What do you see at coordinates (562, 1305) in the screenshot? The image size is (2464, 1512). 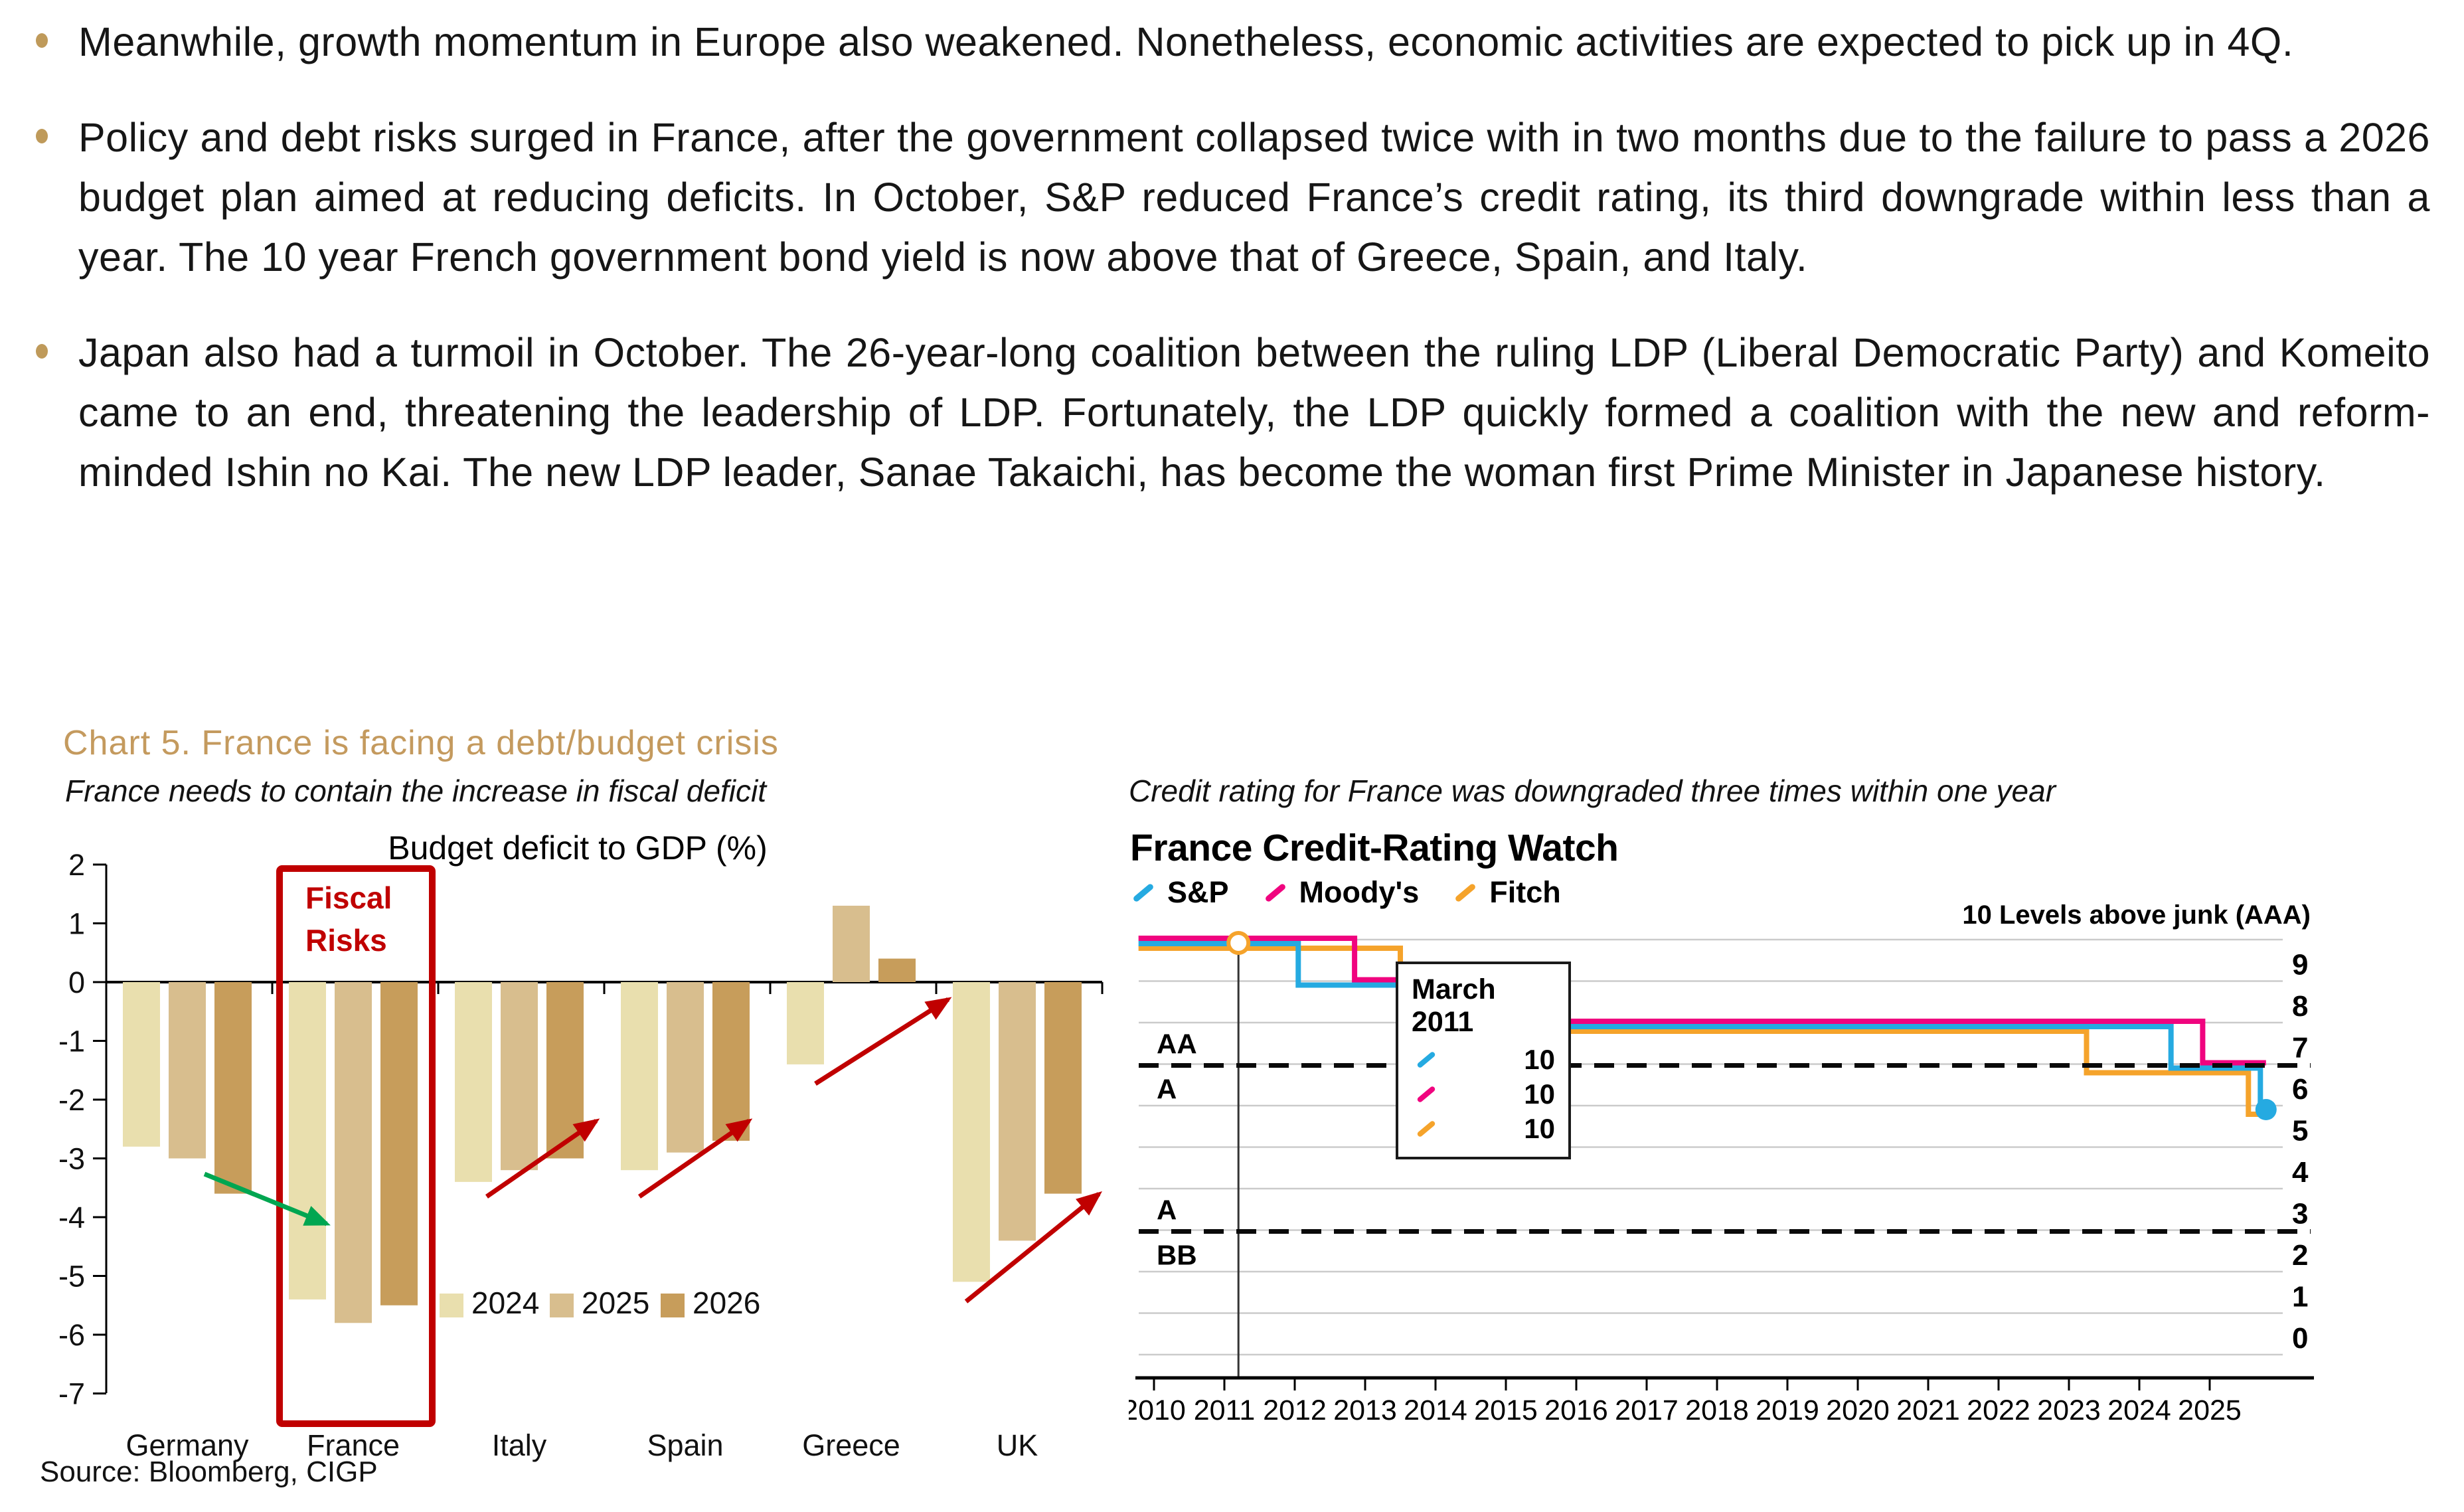 I see `legend-swatch-2025` at bounding box center [562, 1305].